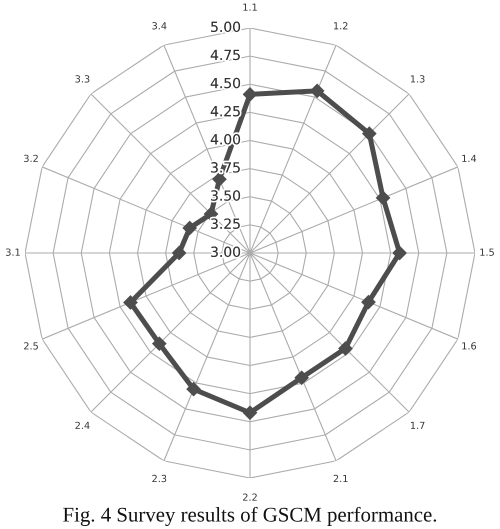 This screenshot has height=529, width=500. What do you see at coordinates (225, 111) in the screenshot?
I see `y-tick-label: 4.25` at bounding box center [225, 111].